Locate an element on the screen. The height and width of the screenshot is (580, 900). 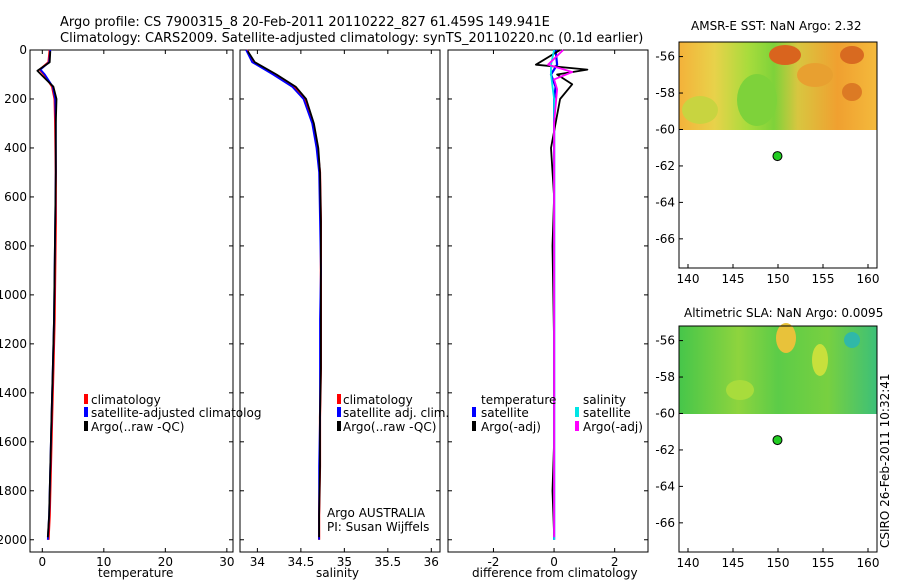
depth-ytick-label: 1000 is located at coordinates (13, 295).